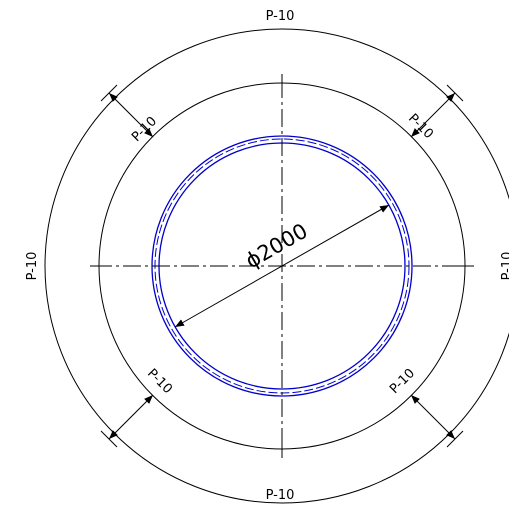  Describe the element at coordinates (420, 126) in the screenshot. I see `pitch-label-inner-top-right: P-10` at that location.